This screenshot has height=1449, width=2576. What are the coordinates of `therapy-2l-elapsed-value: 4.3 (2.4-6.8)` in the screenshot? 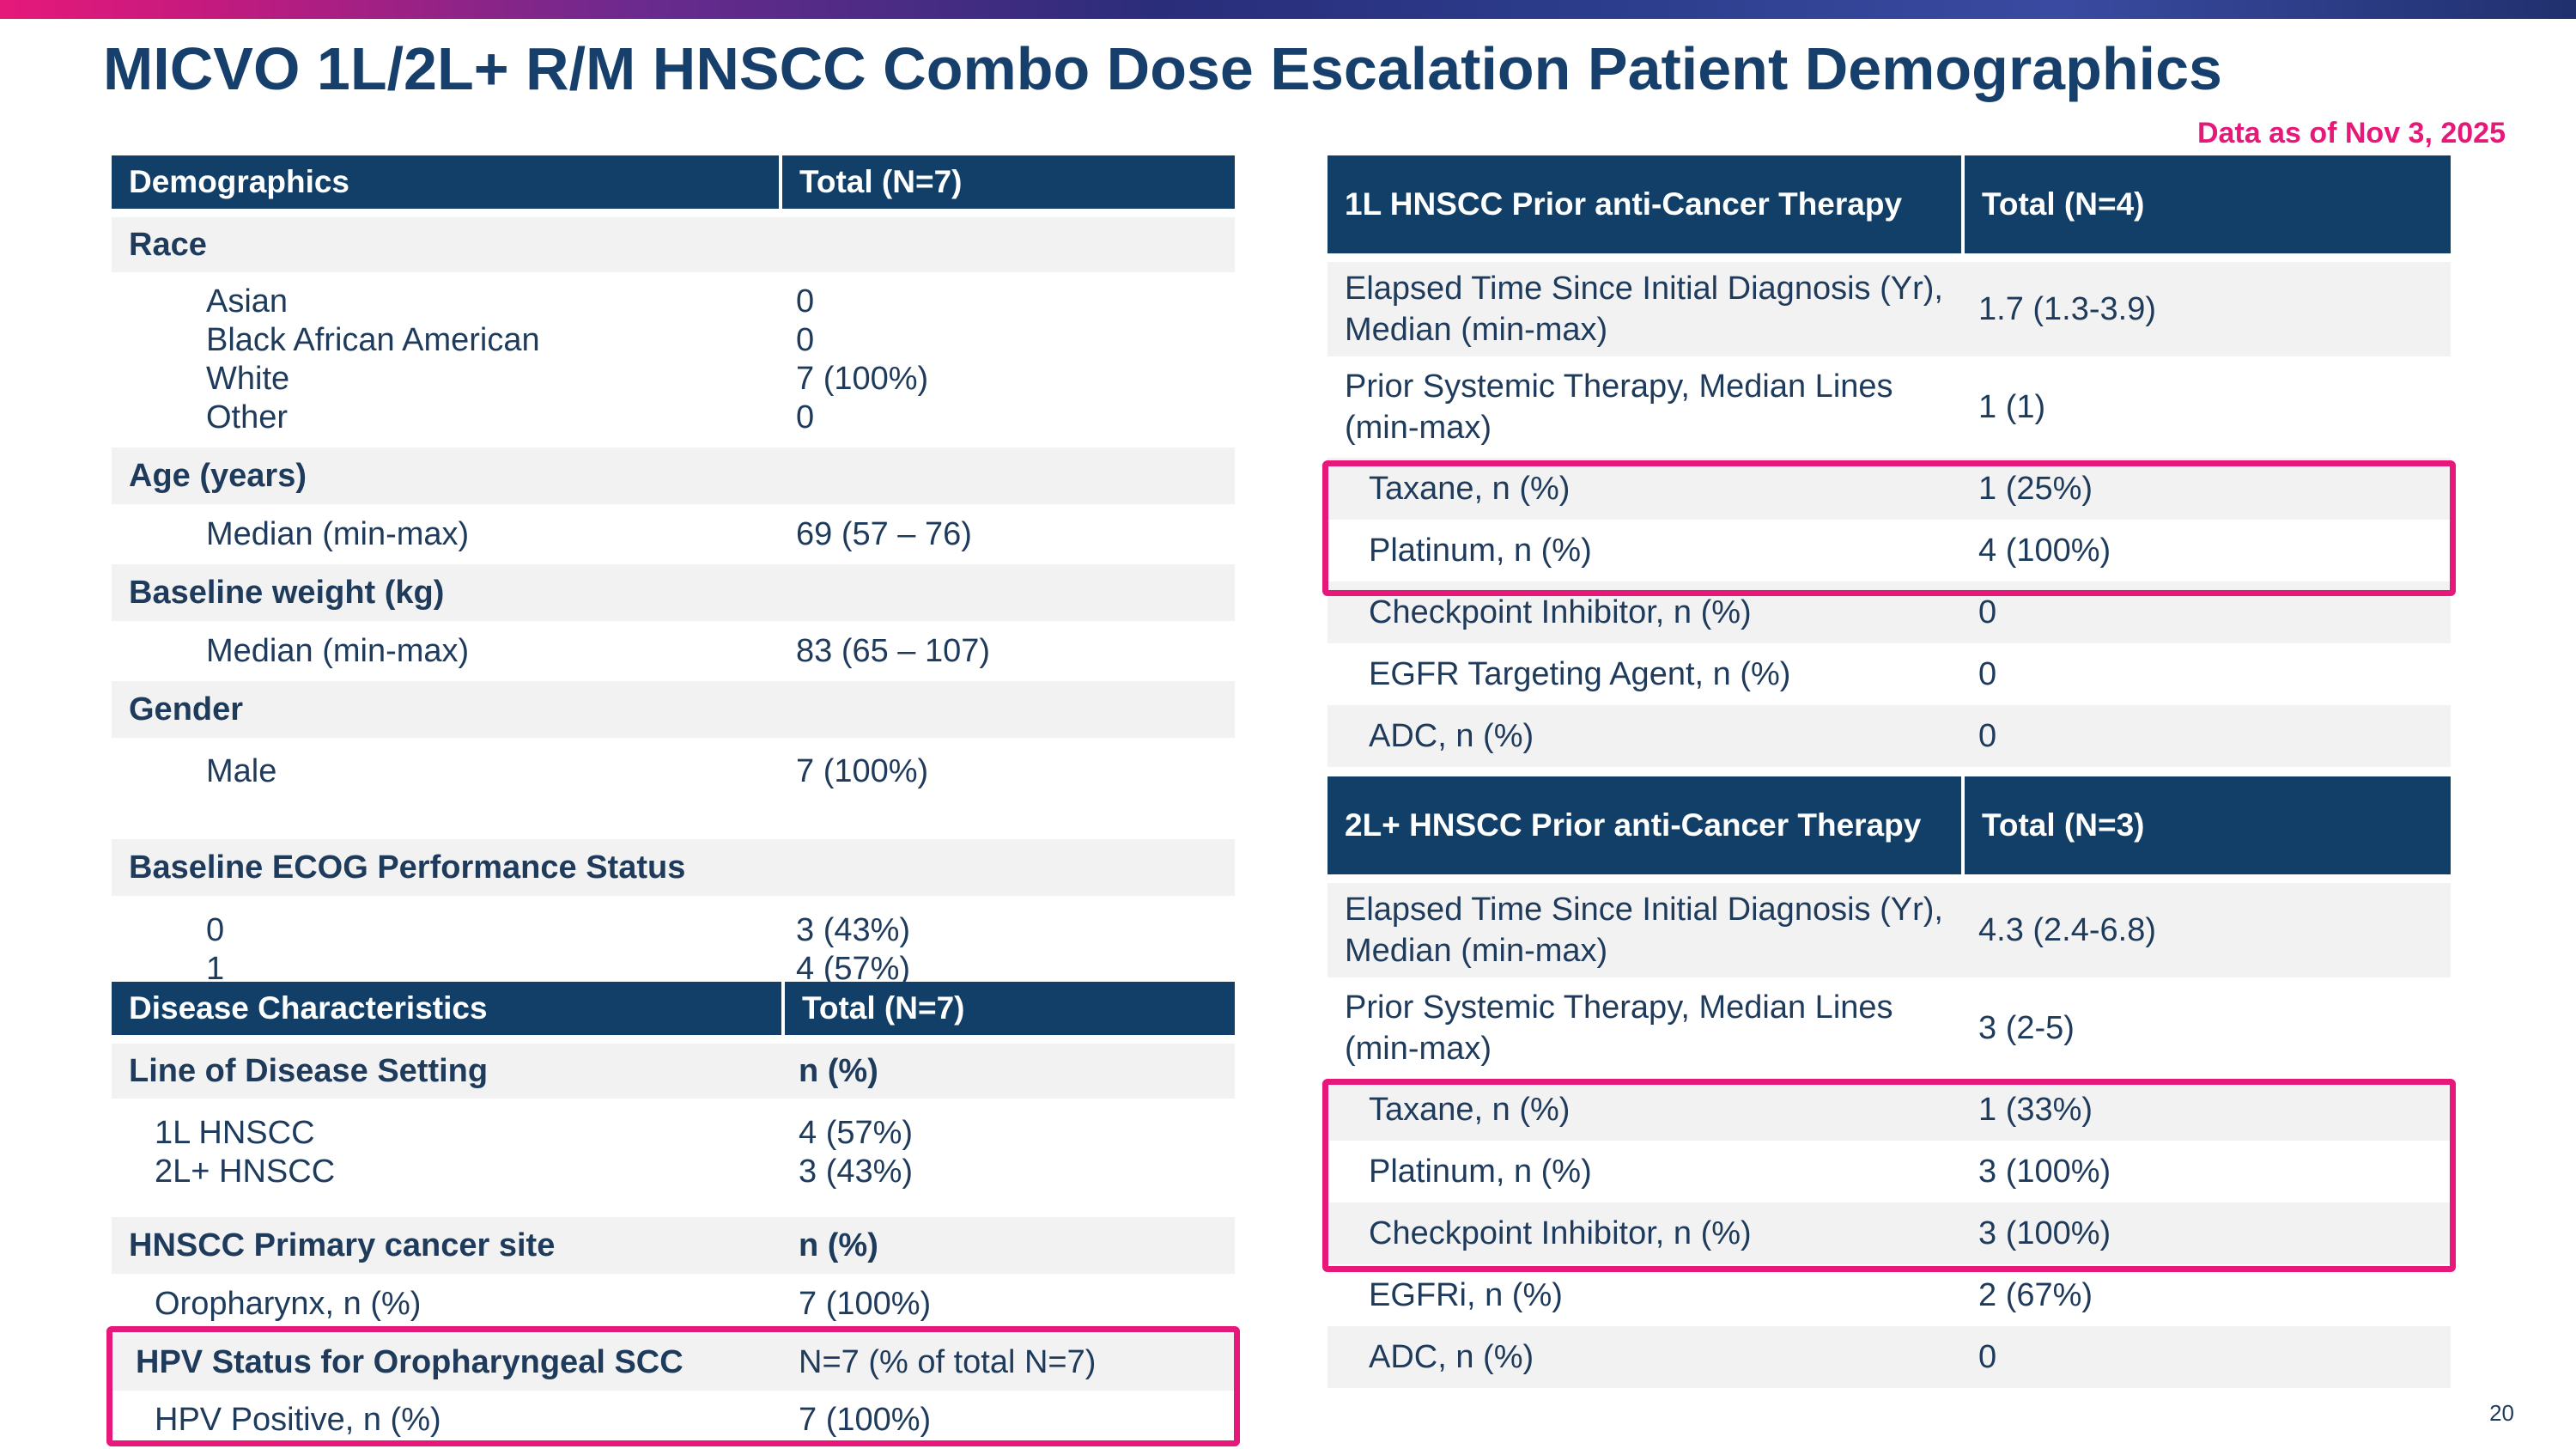 It's located at (2206, 925).